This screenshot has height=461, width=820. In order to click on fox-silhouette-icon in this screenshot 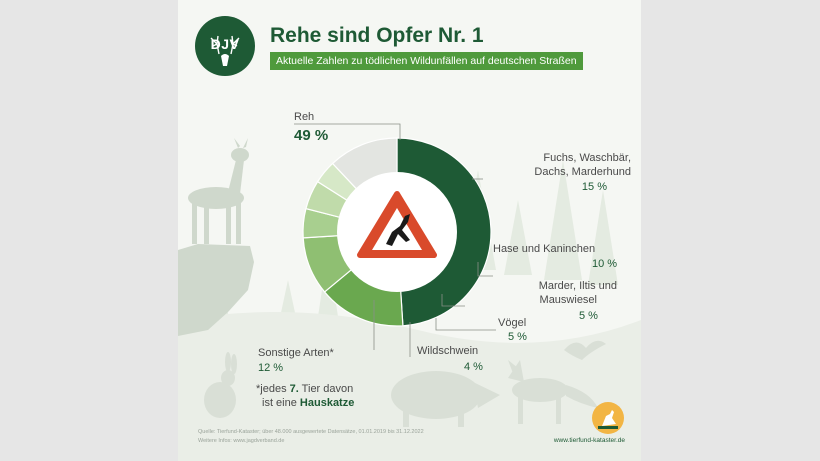, I will do `click(553, 392)`.